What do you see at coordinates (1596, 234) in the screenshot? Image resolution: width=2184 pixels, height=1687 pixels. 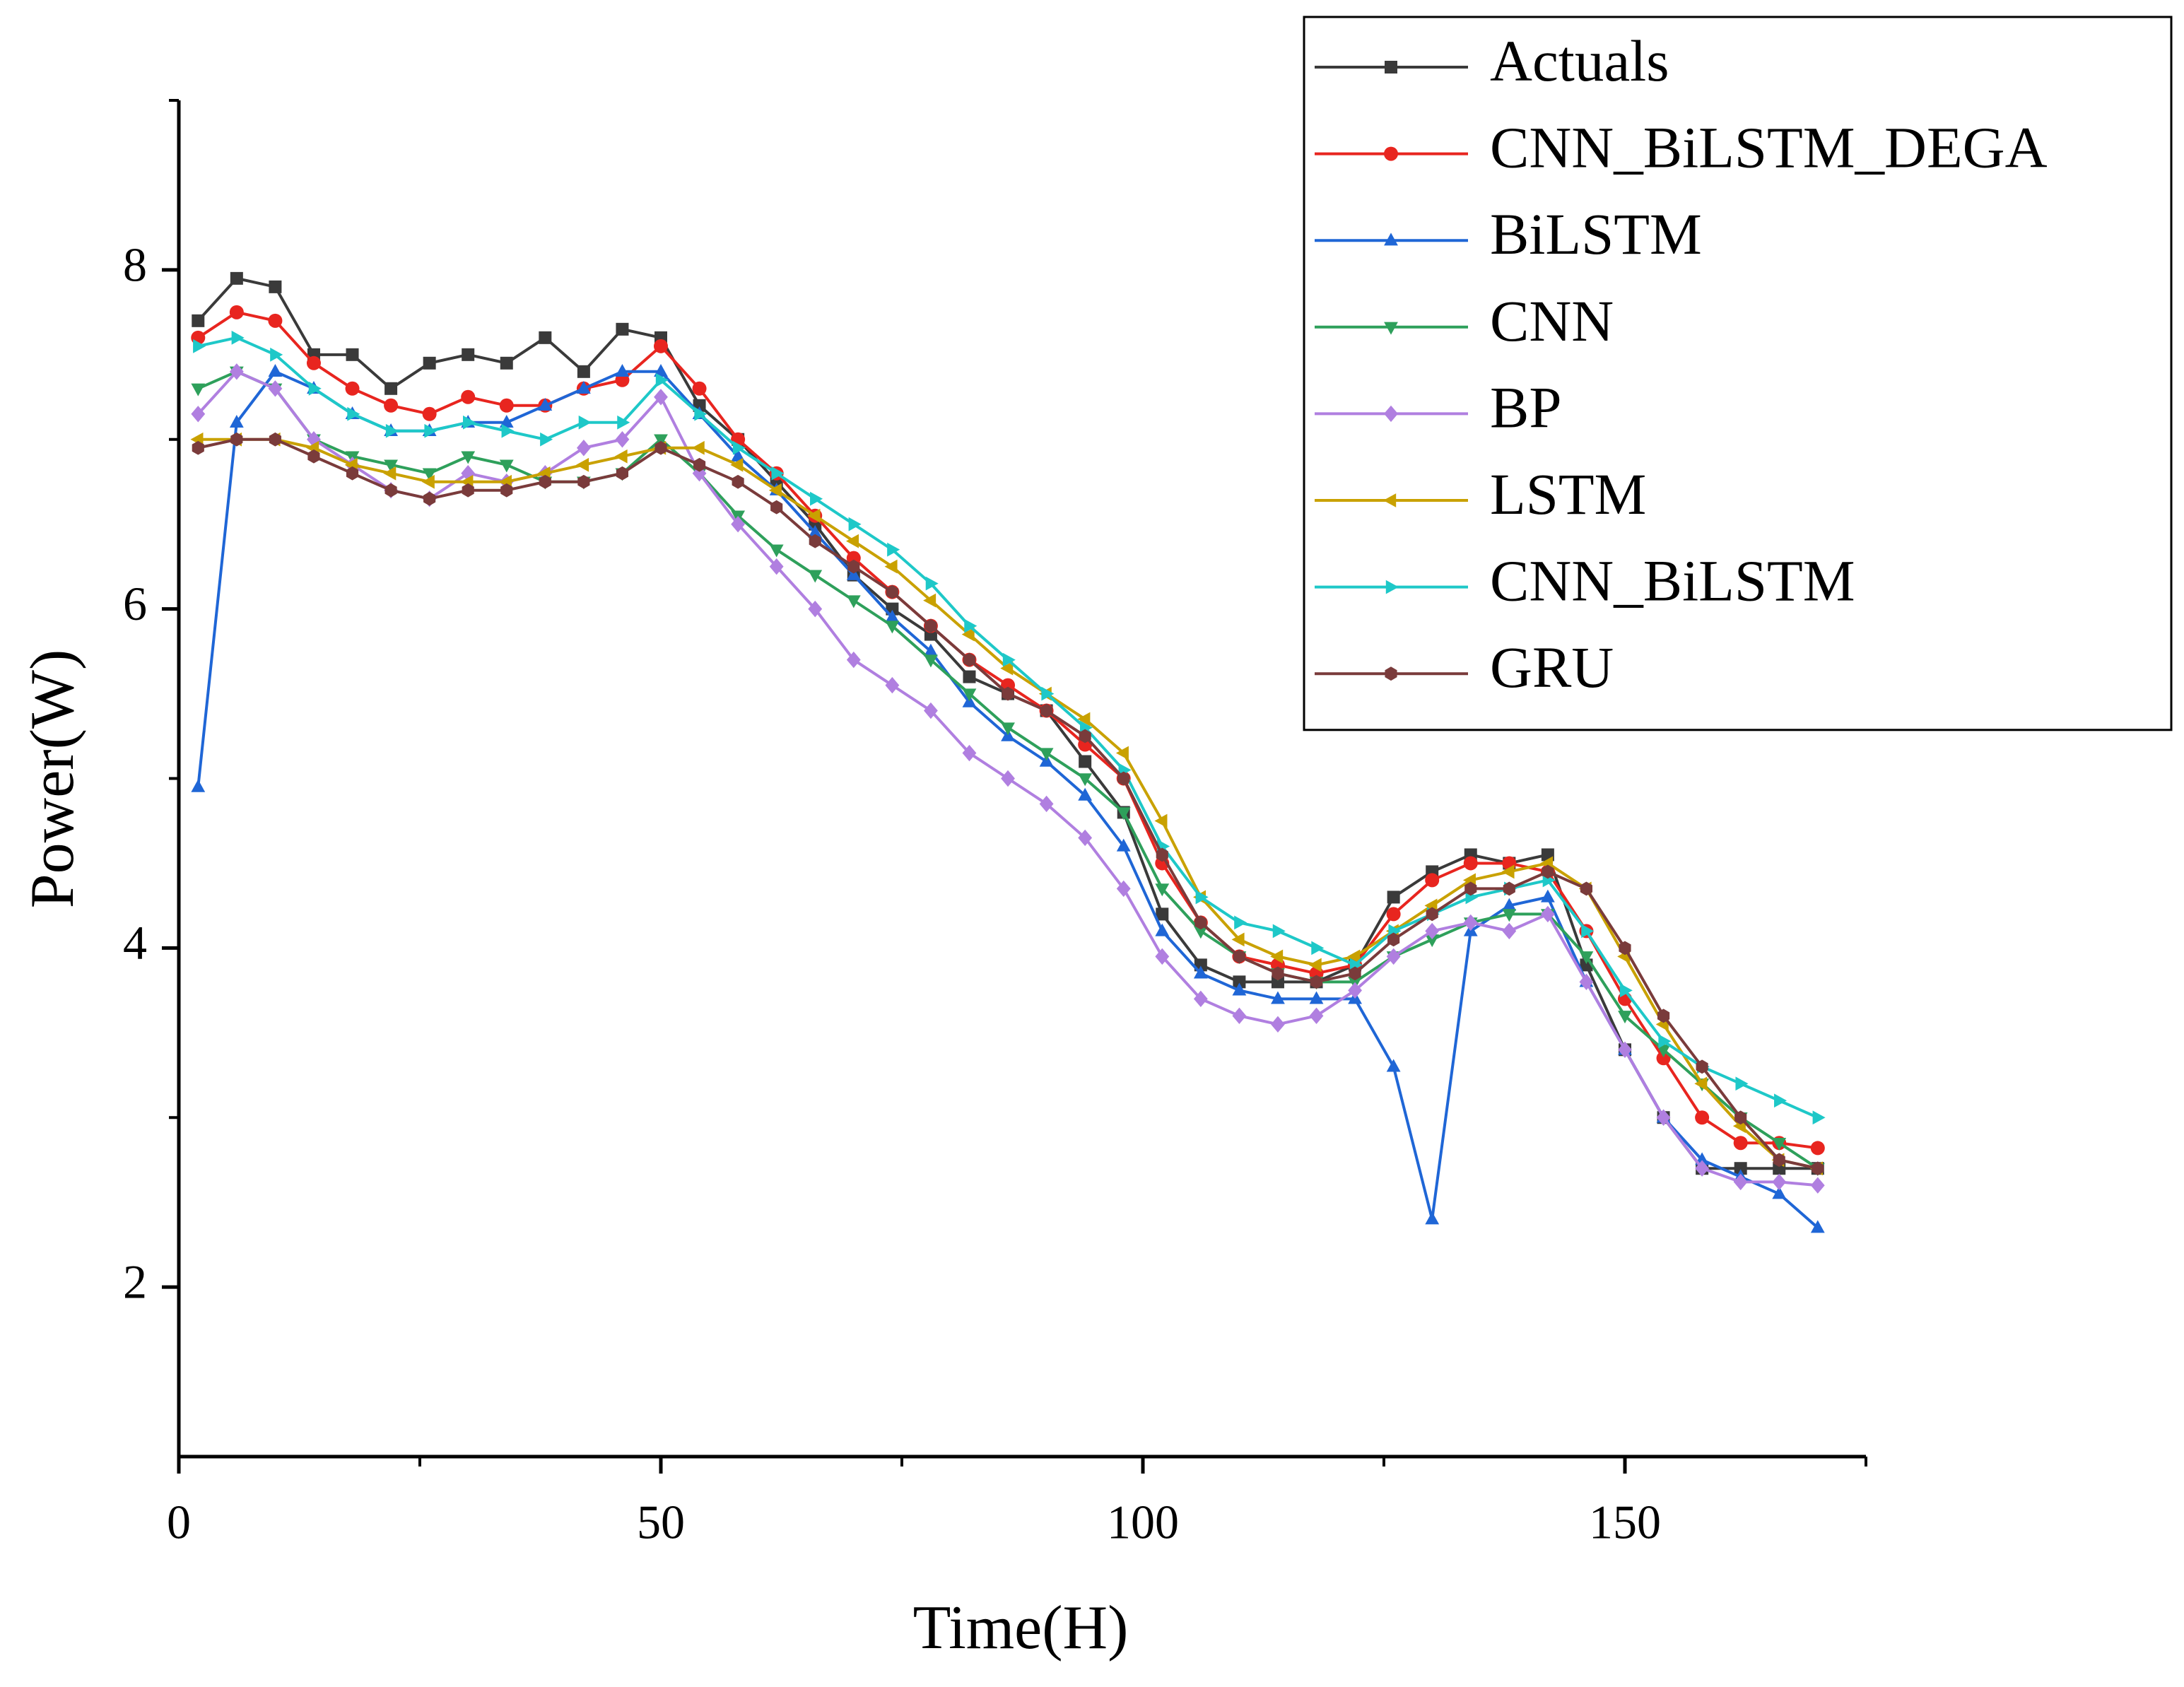 I see `legend-label: BiLSTM` at bounding box center [1596, 234].